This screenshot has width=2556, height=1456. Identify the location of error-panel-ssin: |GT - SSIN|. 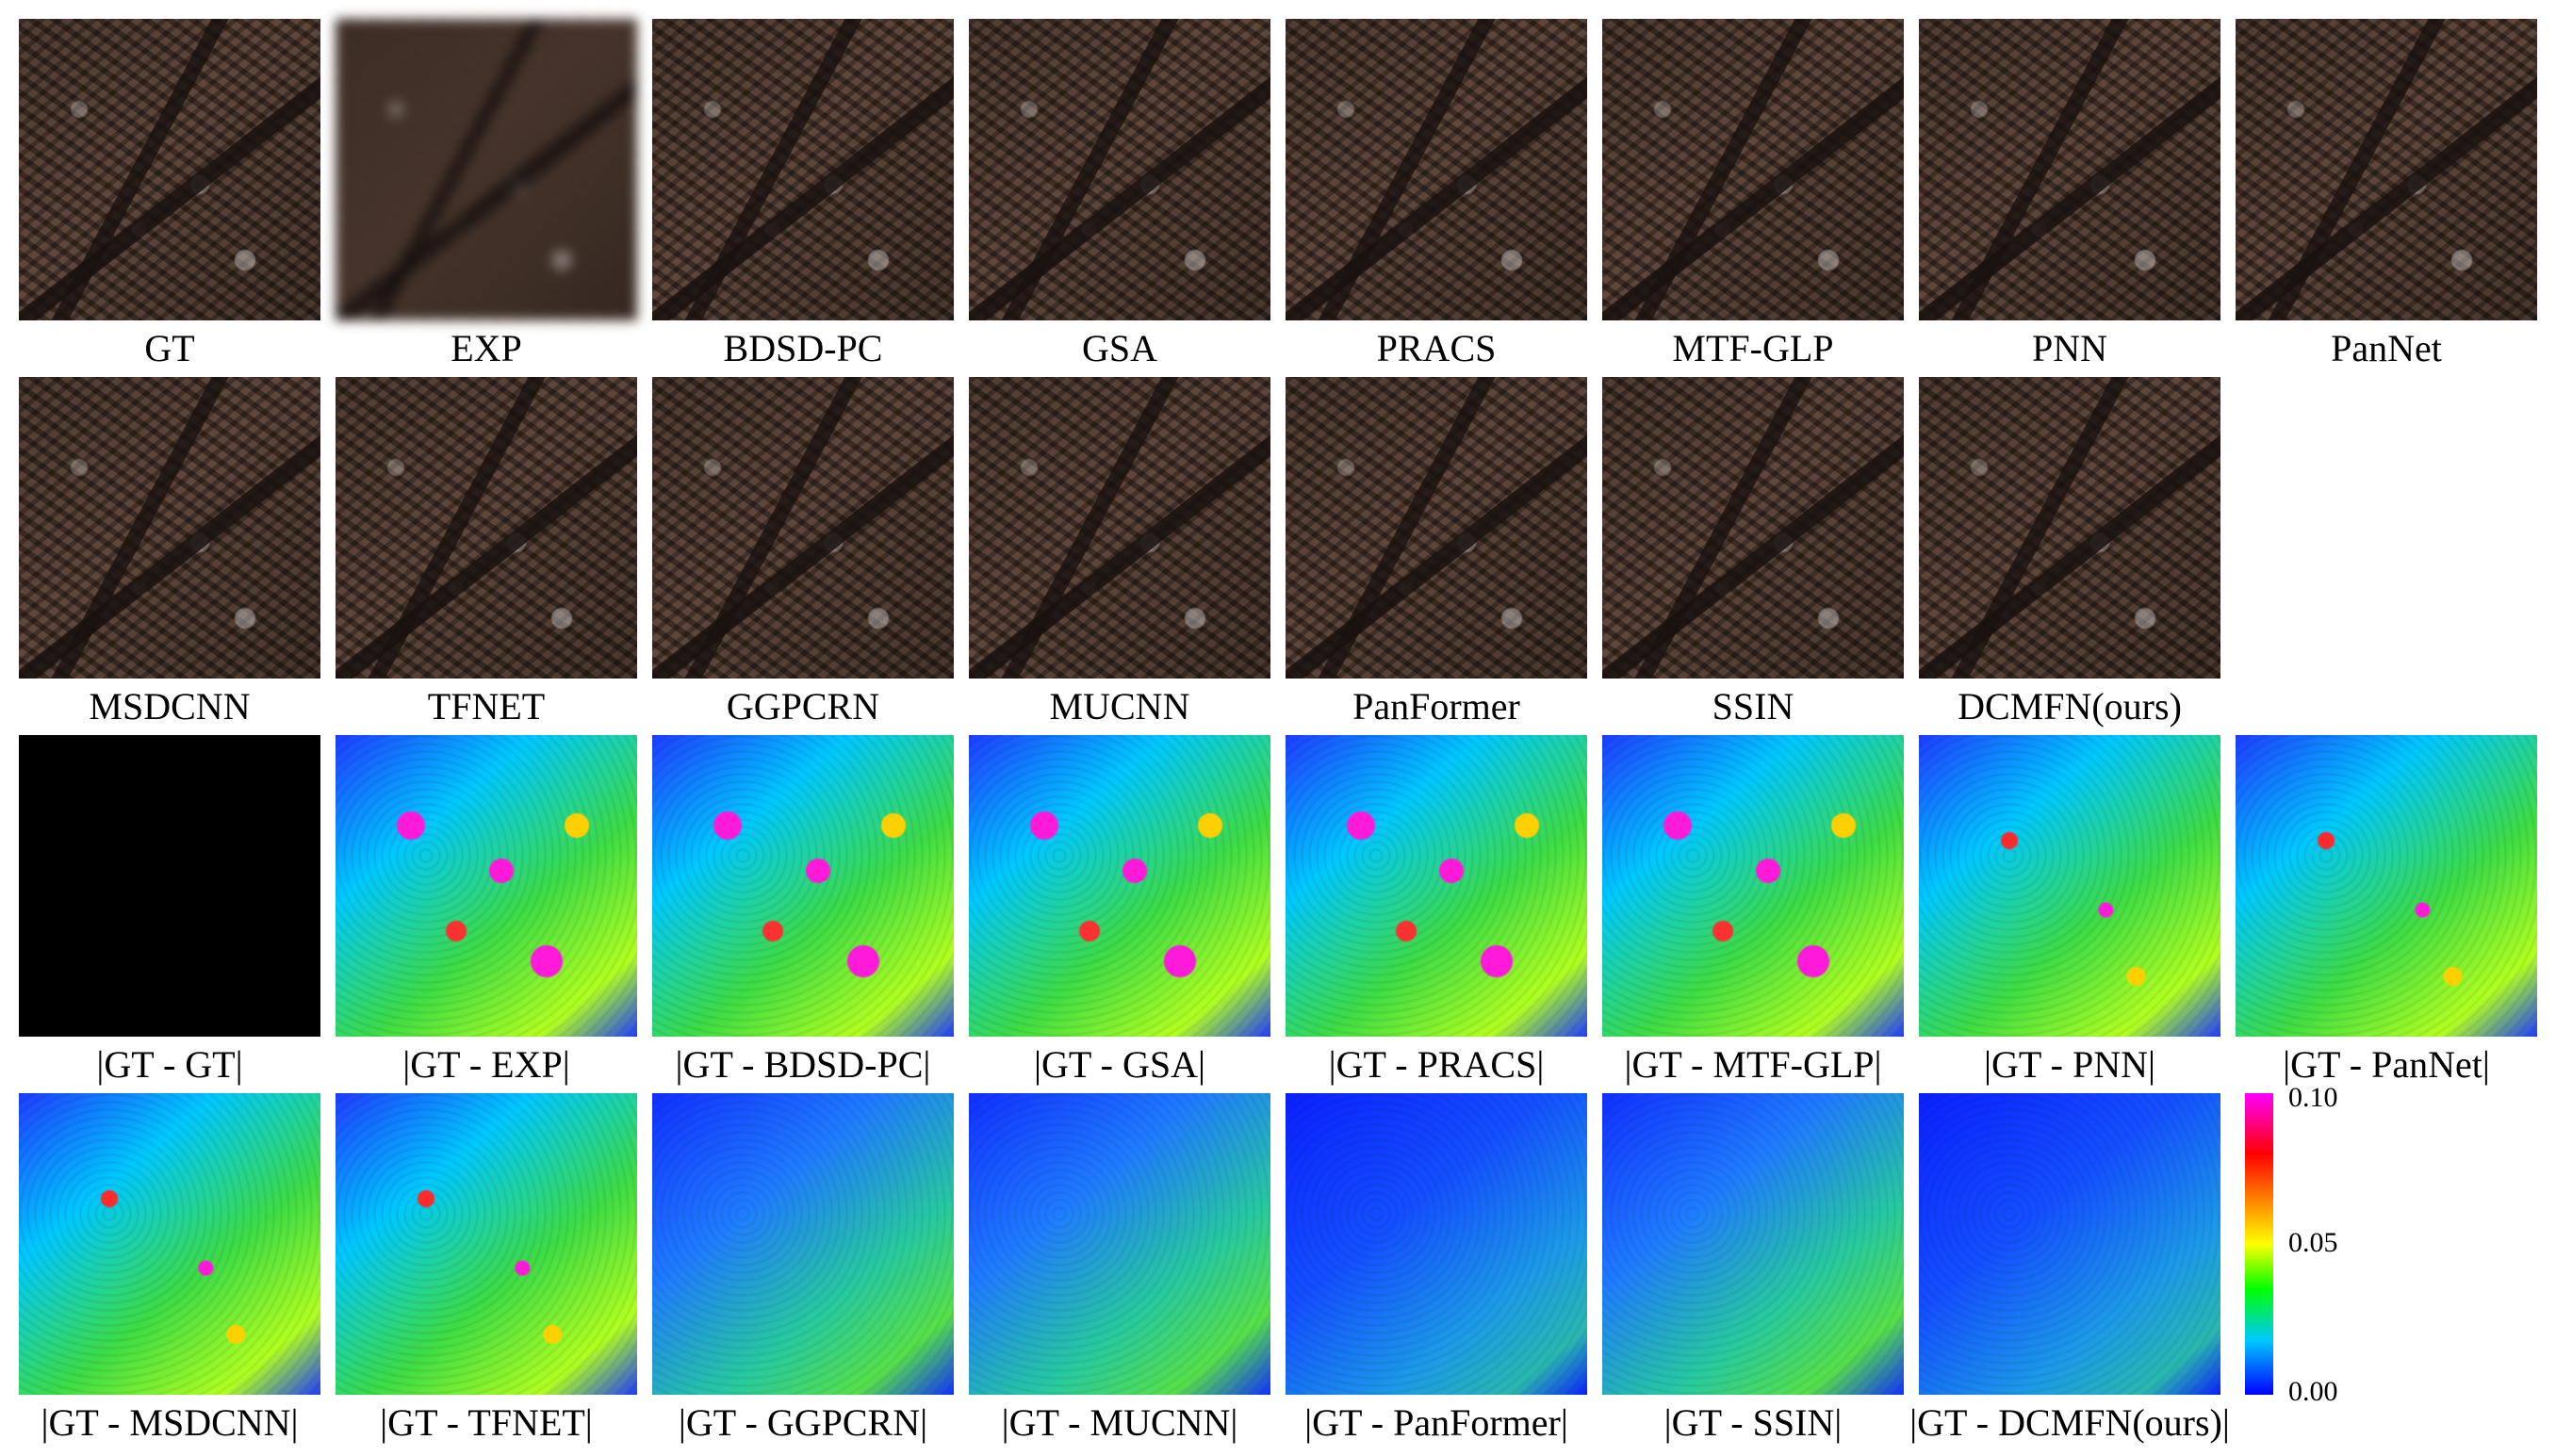
(1753, 1269).